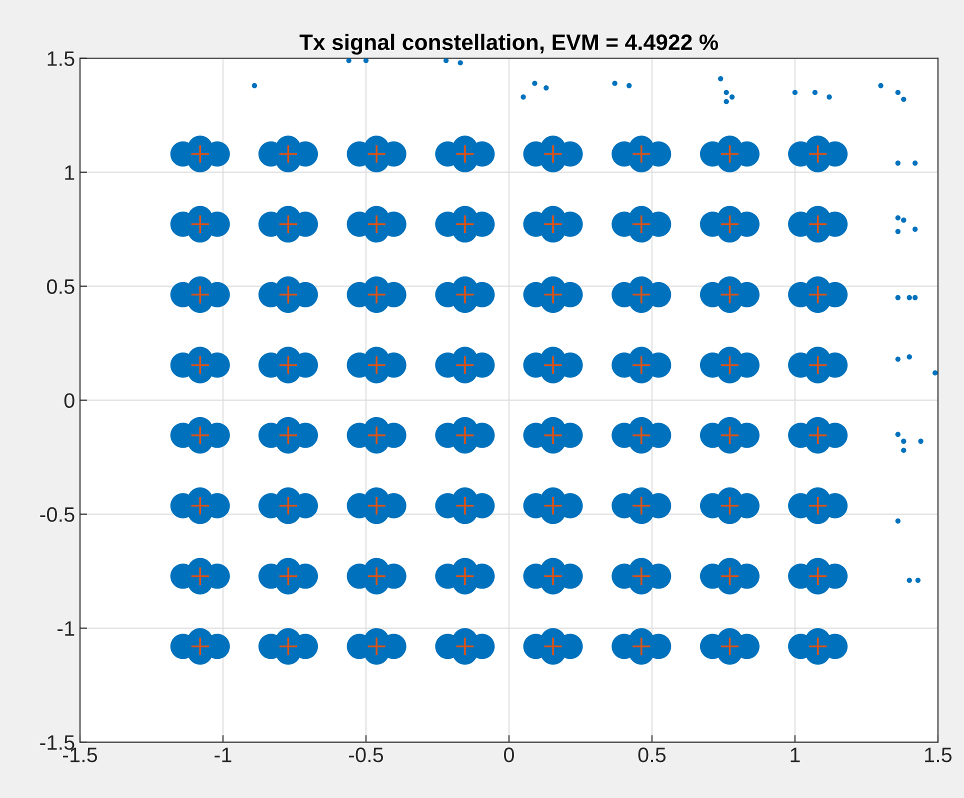 The width and height of the screenshot is (964, 798). Describe the element at coordinates (509, 755) in the screenshot. I see `x-tick-label: 0` at that location.